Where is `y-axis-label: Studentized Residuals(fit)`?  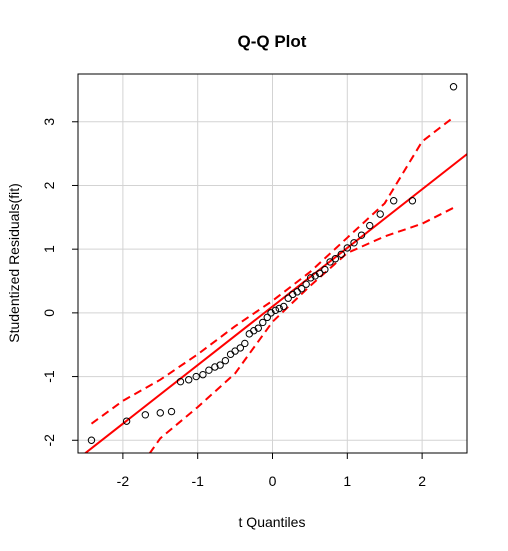
y-axis-label: Studentized Residuals(fit) is located at coordinates (14, 263).